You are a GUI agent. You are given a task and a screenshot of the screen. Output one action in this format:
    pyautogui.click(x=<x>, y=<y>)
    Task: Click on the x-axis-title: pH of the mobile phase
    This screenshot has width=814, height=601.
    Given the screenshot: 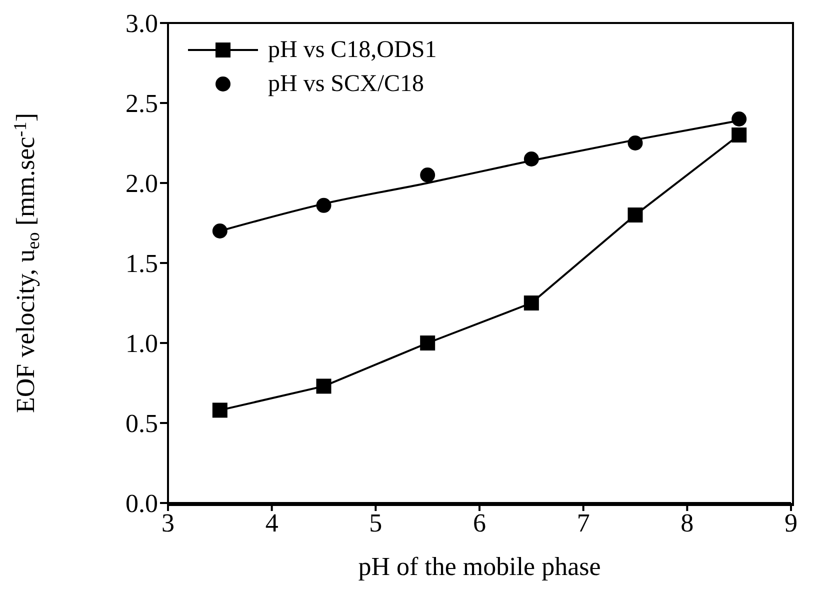 What is the action you would take?
    pyautogui.click(x=479, y=566)
    